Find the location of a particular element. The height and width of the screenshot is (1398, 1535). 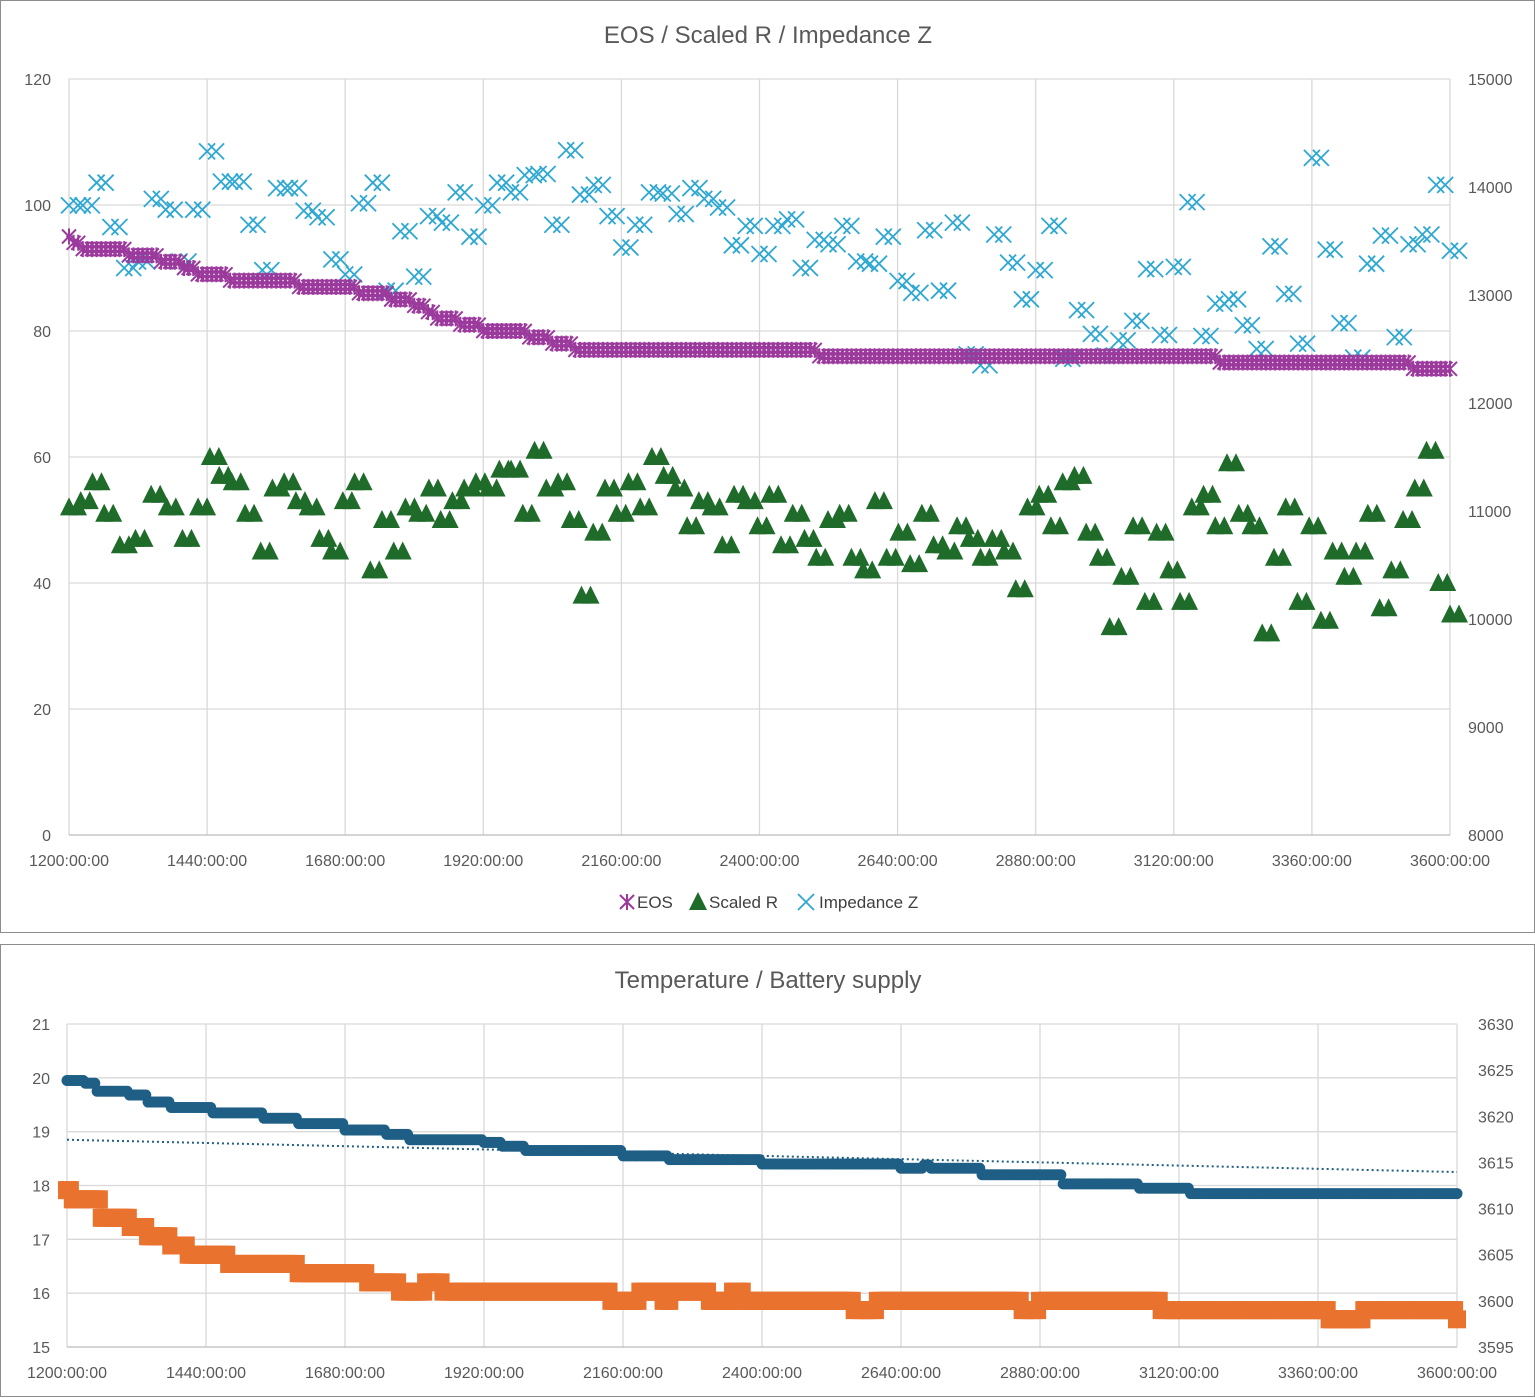

legend-label-eos: EOS is located at coordinates (655, 902).